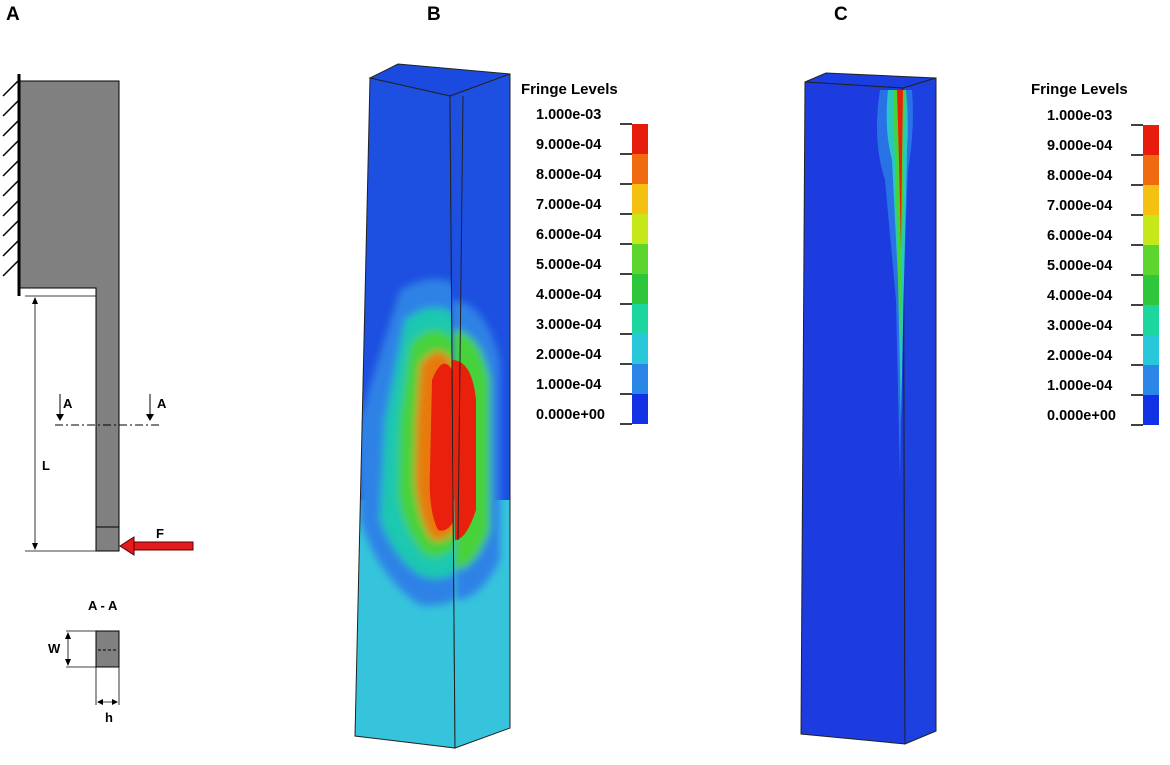 The height and width of the screenshot is (765, 1170). I want to click on legend-c-level: 9.000e-04, so click(1080, 146).